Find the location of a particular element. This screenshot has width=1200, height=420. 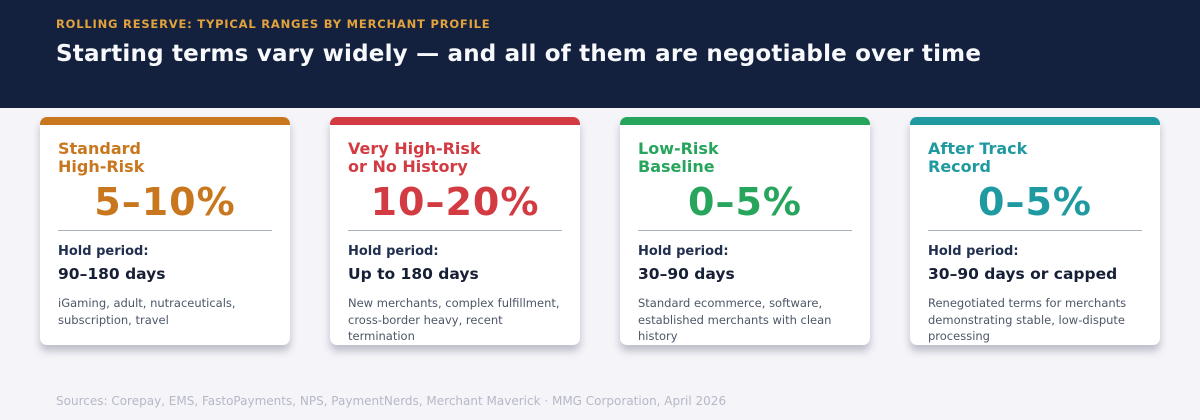

hold-period-value: 30–90 days is located at coordinates (686, 274).